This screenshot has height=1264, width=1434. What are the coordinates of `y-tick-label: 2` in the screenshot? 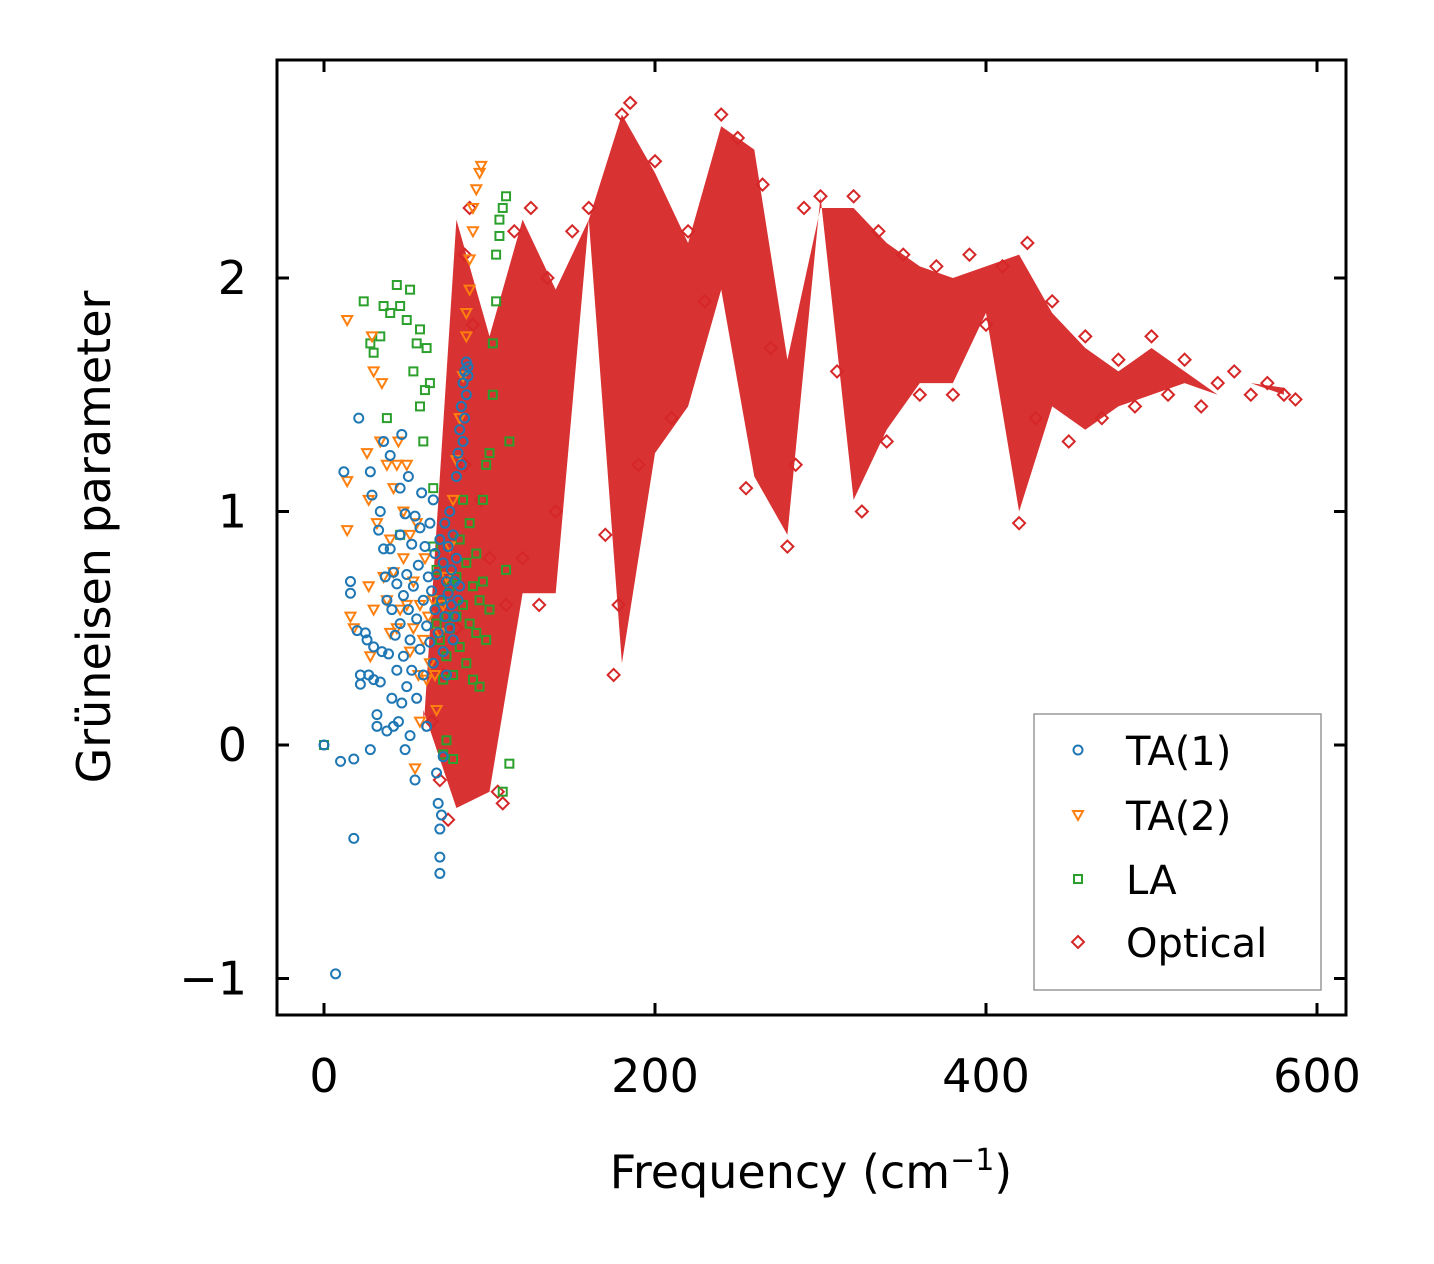 It's located at (232, 278).